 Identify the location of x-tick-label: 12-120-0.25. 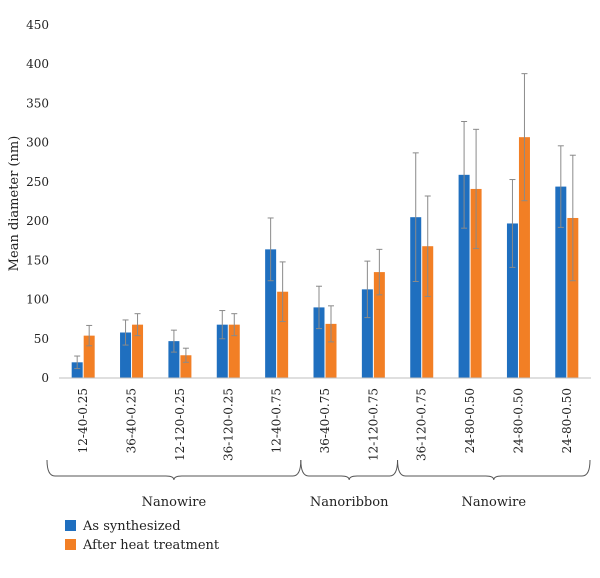
(180, 424).